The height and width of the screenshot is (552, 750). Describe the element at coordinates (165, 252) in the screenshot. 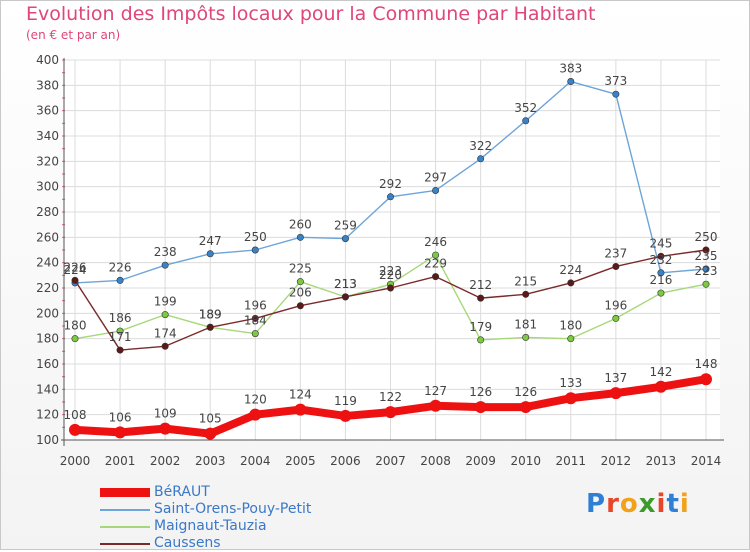

I see `data-label: 238` at that location.